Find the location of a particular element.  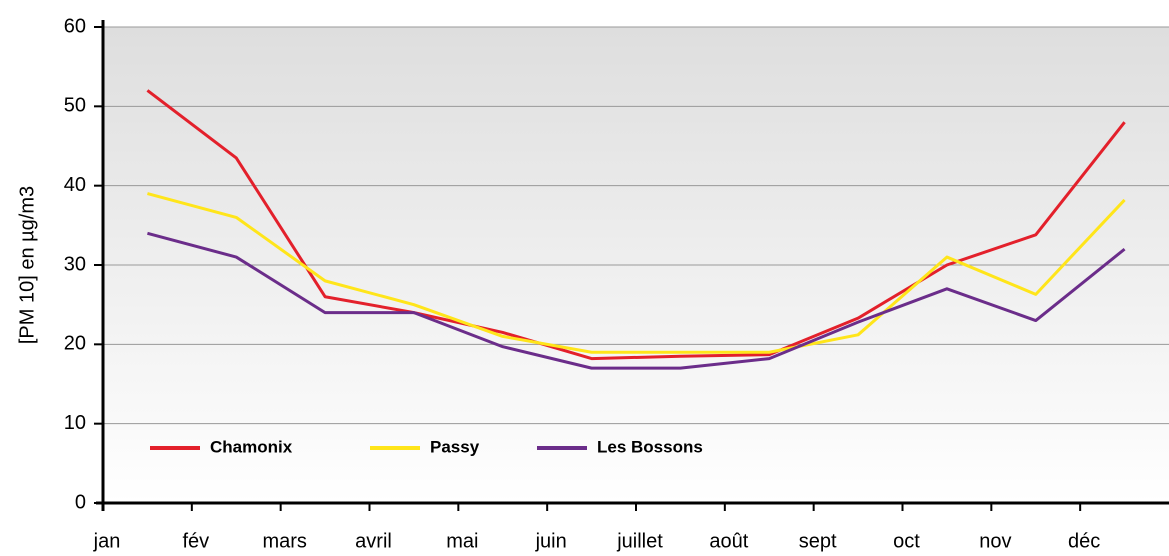

legend-label: Passy is located at coordinates (455, 446).